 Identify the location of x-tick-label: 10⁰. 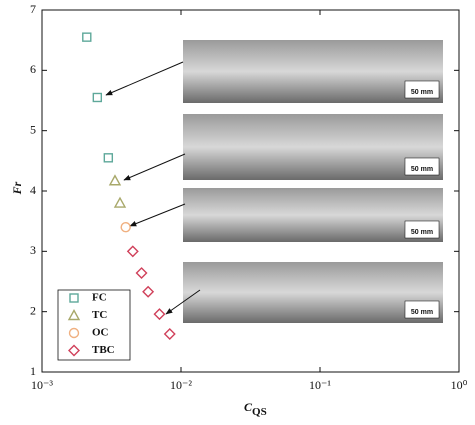
(459, 385).